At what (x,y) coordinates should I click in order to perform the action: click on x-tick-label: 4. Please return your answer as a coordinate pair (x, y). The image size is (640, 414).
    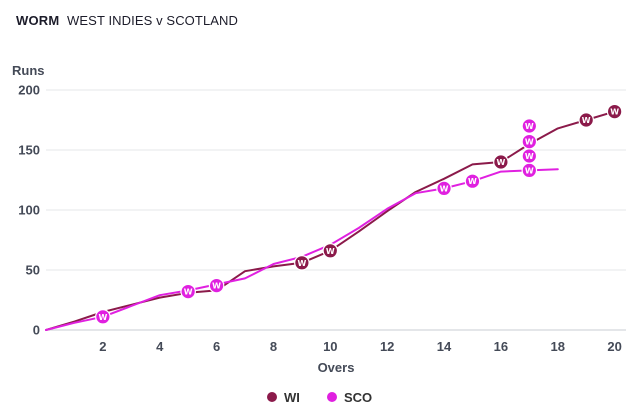
    Looking at the image, I should click on (160, 346).